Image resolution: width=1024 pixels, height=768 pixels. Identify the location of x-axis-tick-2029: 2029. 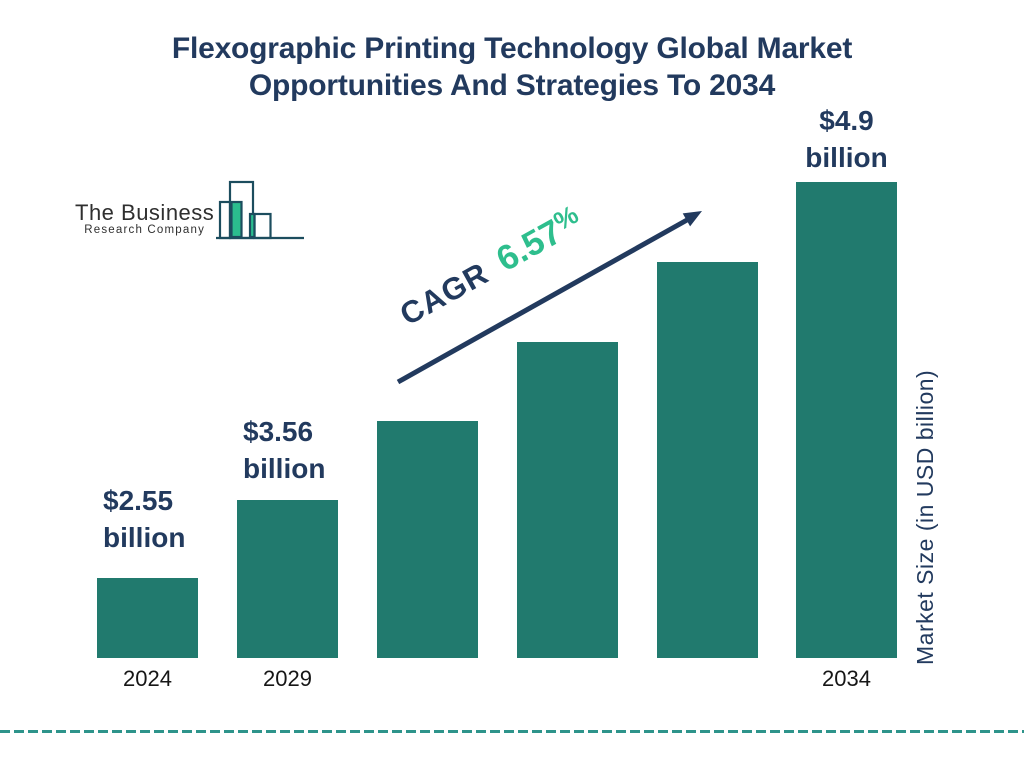
(287, 678).